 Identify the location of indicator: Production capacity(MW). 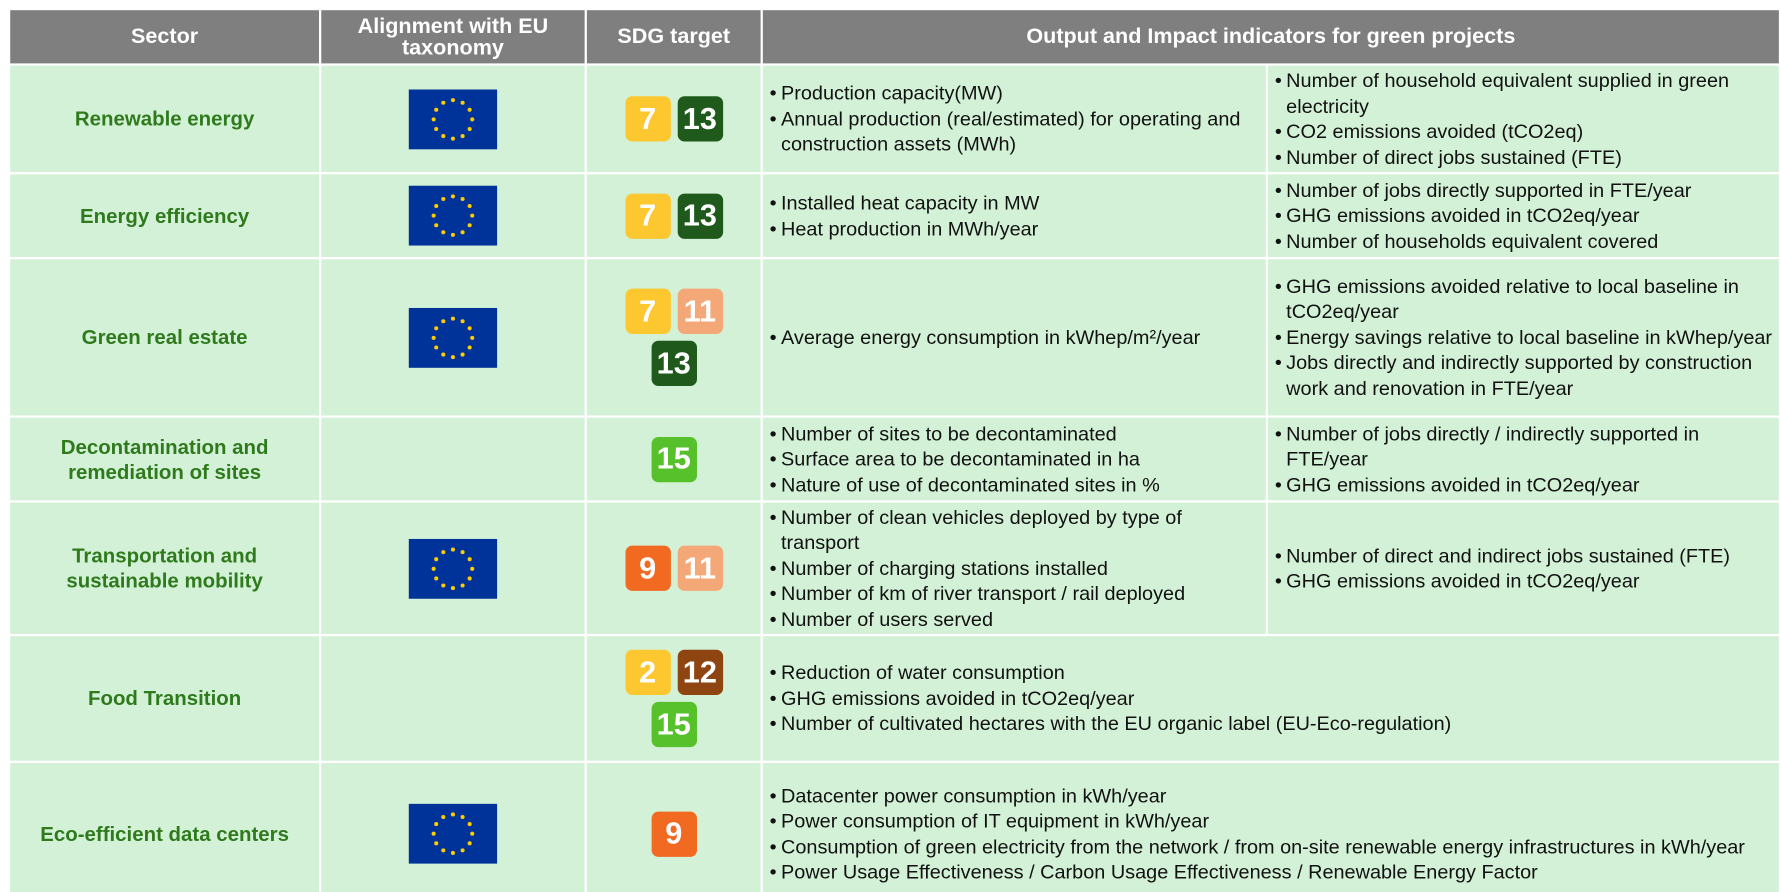
(1018, 93).